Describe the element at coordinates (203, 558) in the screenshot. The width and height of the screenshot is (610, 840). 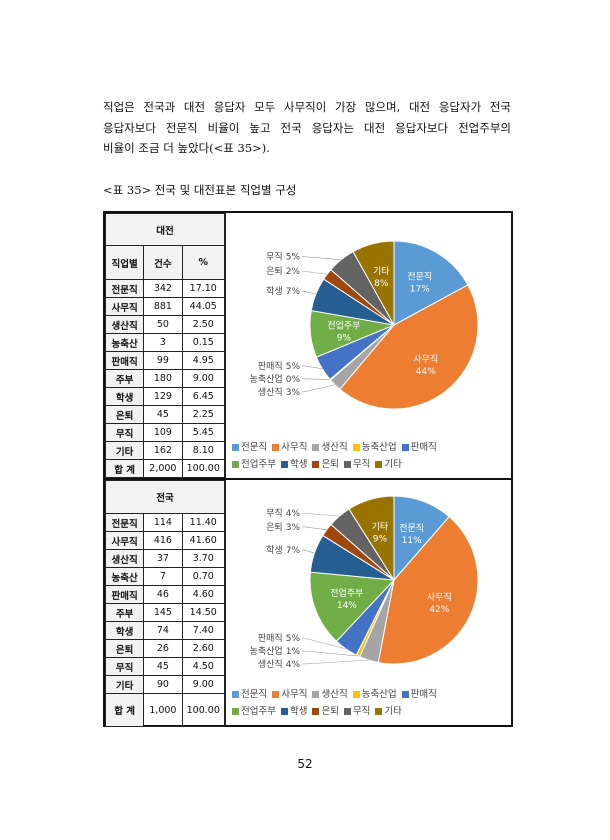
I see `percent-cell: 3.70` at that location.